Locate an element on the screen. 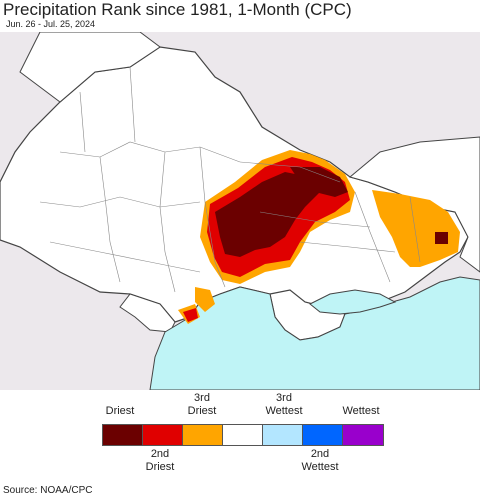 Image resolution: width=480 pixels, height=499 pixels. driest-patch-north is located at coordinates (319, 182).